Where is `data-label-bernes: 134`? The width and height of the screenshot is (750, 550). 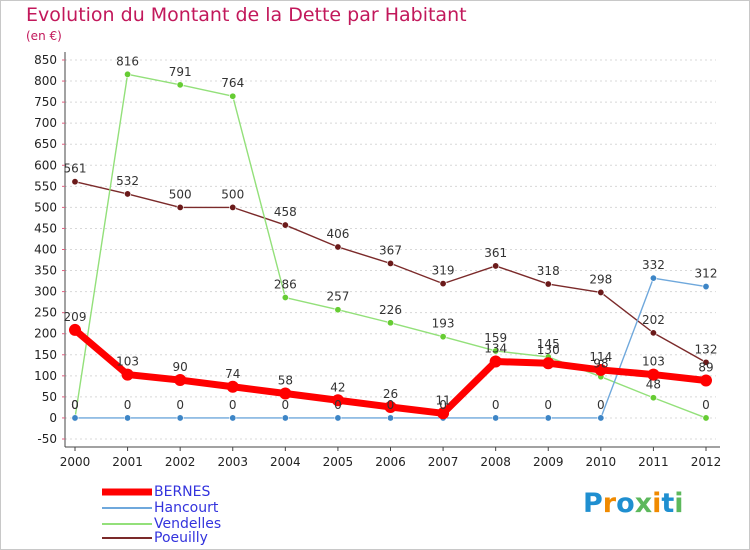 data-label-bernes: 134 is located at coordinates (495, 349).